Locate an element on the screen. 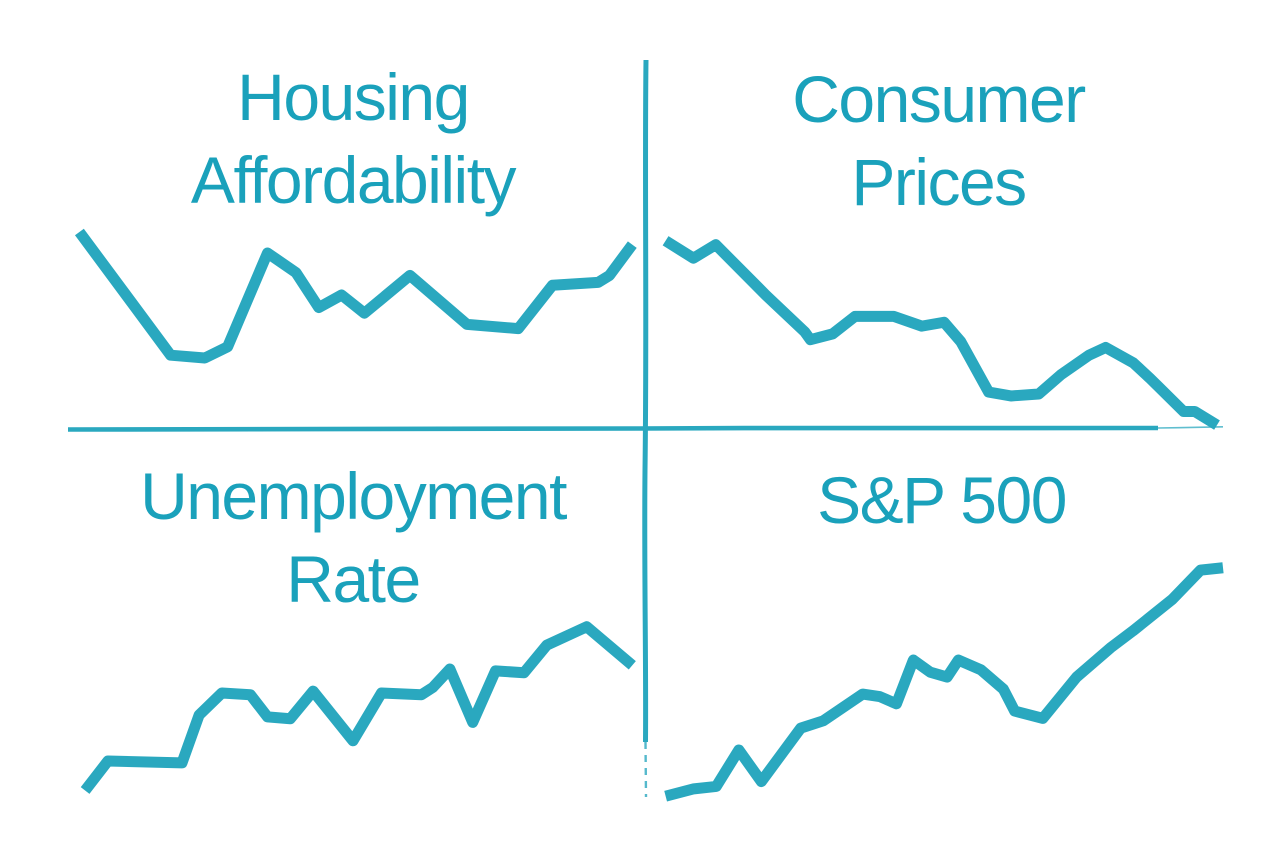 The height and width of the screenshot is (855, 1280). title-line: Housing is located at coordinates (353, 97).